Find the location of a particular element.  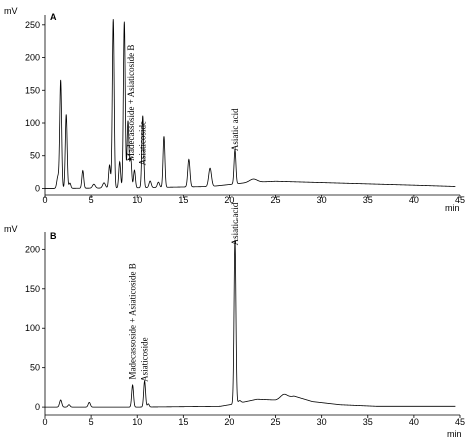

peak-label-a: Asiaticoside is located at coordinates (143, 143).